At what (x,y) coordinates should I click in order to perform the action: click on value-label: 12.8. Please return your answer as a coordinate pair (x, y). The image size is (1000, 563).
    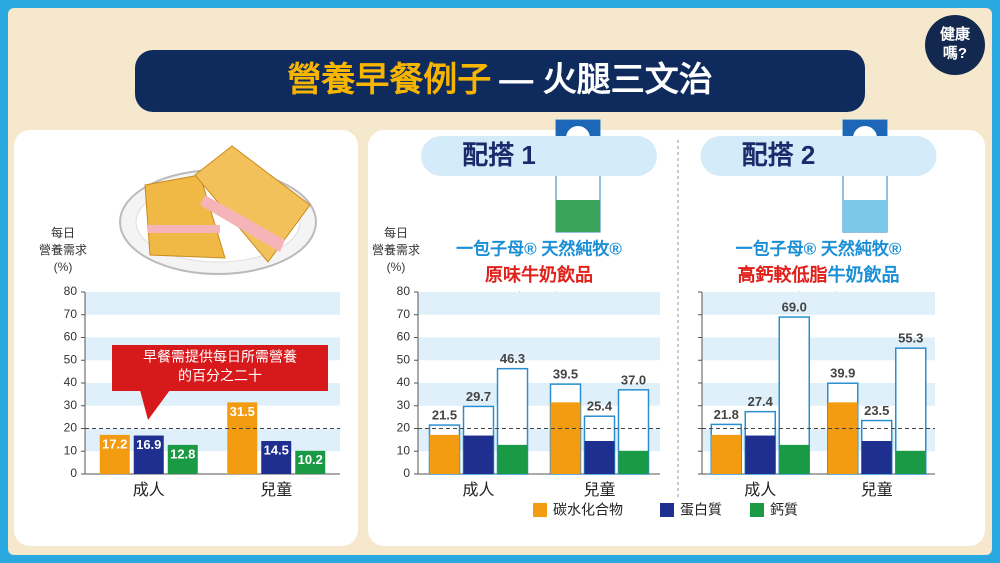
    Looking at the image, I should click on (182, 453).